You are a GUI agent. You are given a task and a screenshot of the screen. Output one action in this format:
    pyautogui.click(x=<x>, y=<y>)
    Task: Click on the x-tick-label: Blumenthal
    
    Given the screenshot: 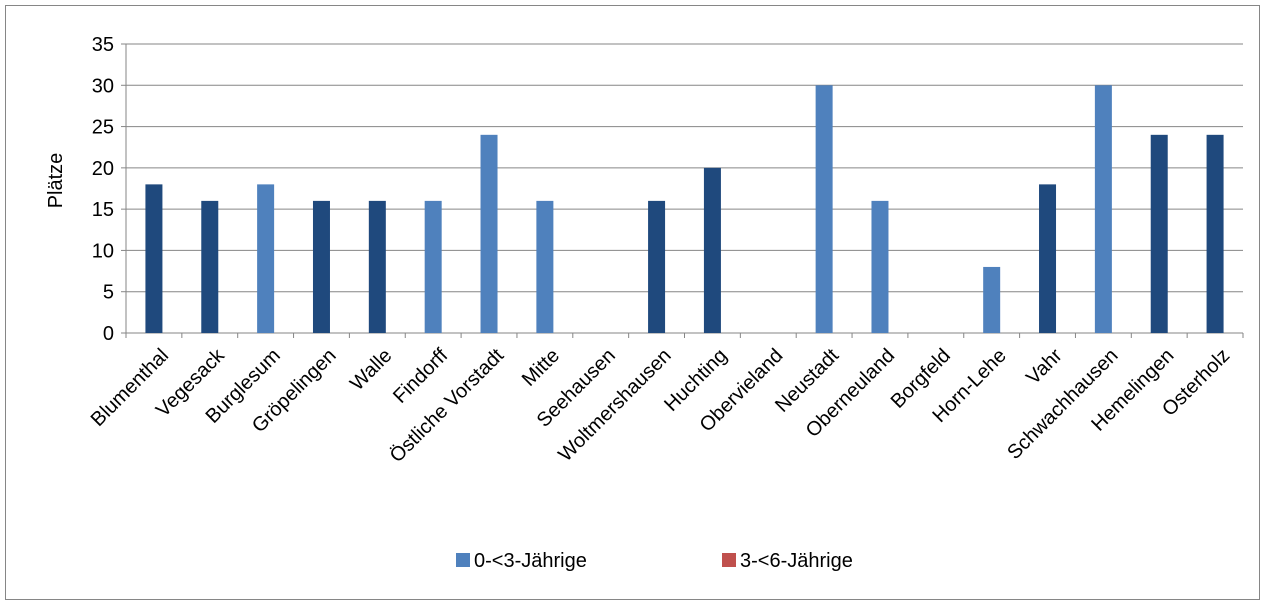 What is the action you would take?
    pyautogui.click(x=130, y=388)
    